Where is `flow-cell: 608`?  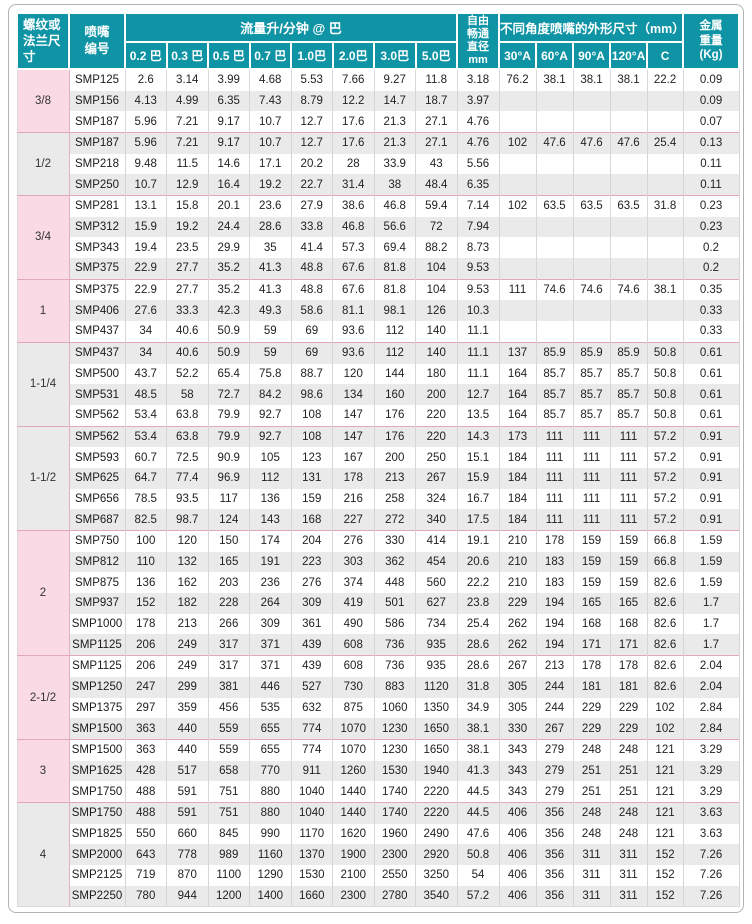 flow-cell: 608 is located at coordinates (353, 645).